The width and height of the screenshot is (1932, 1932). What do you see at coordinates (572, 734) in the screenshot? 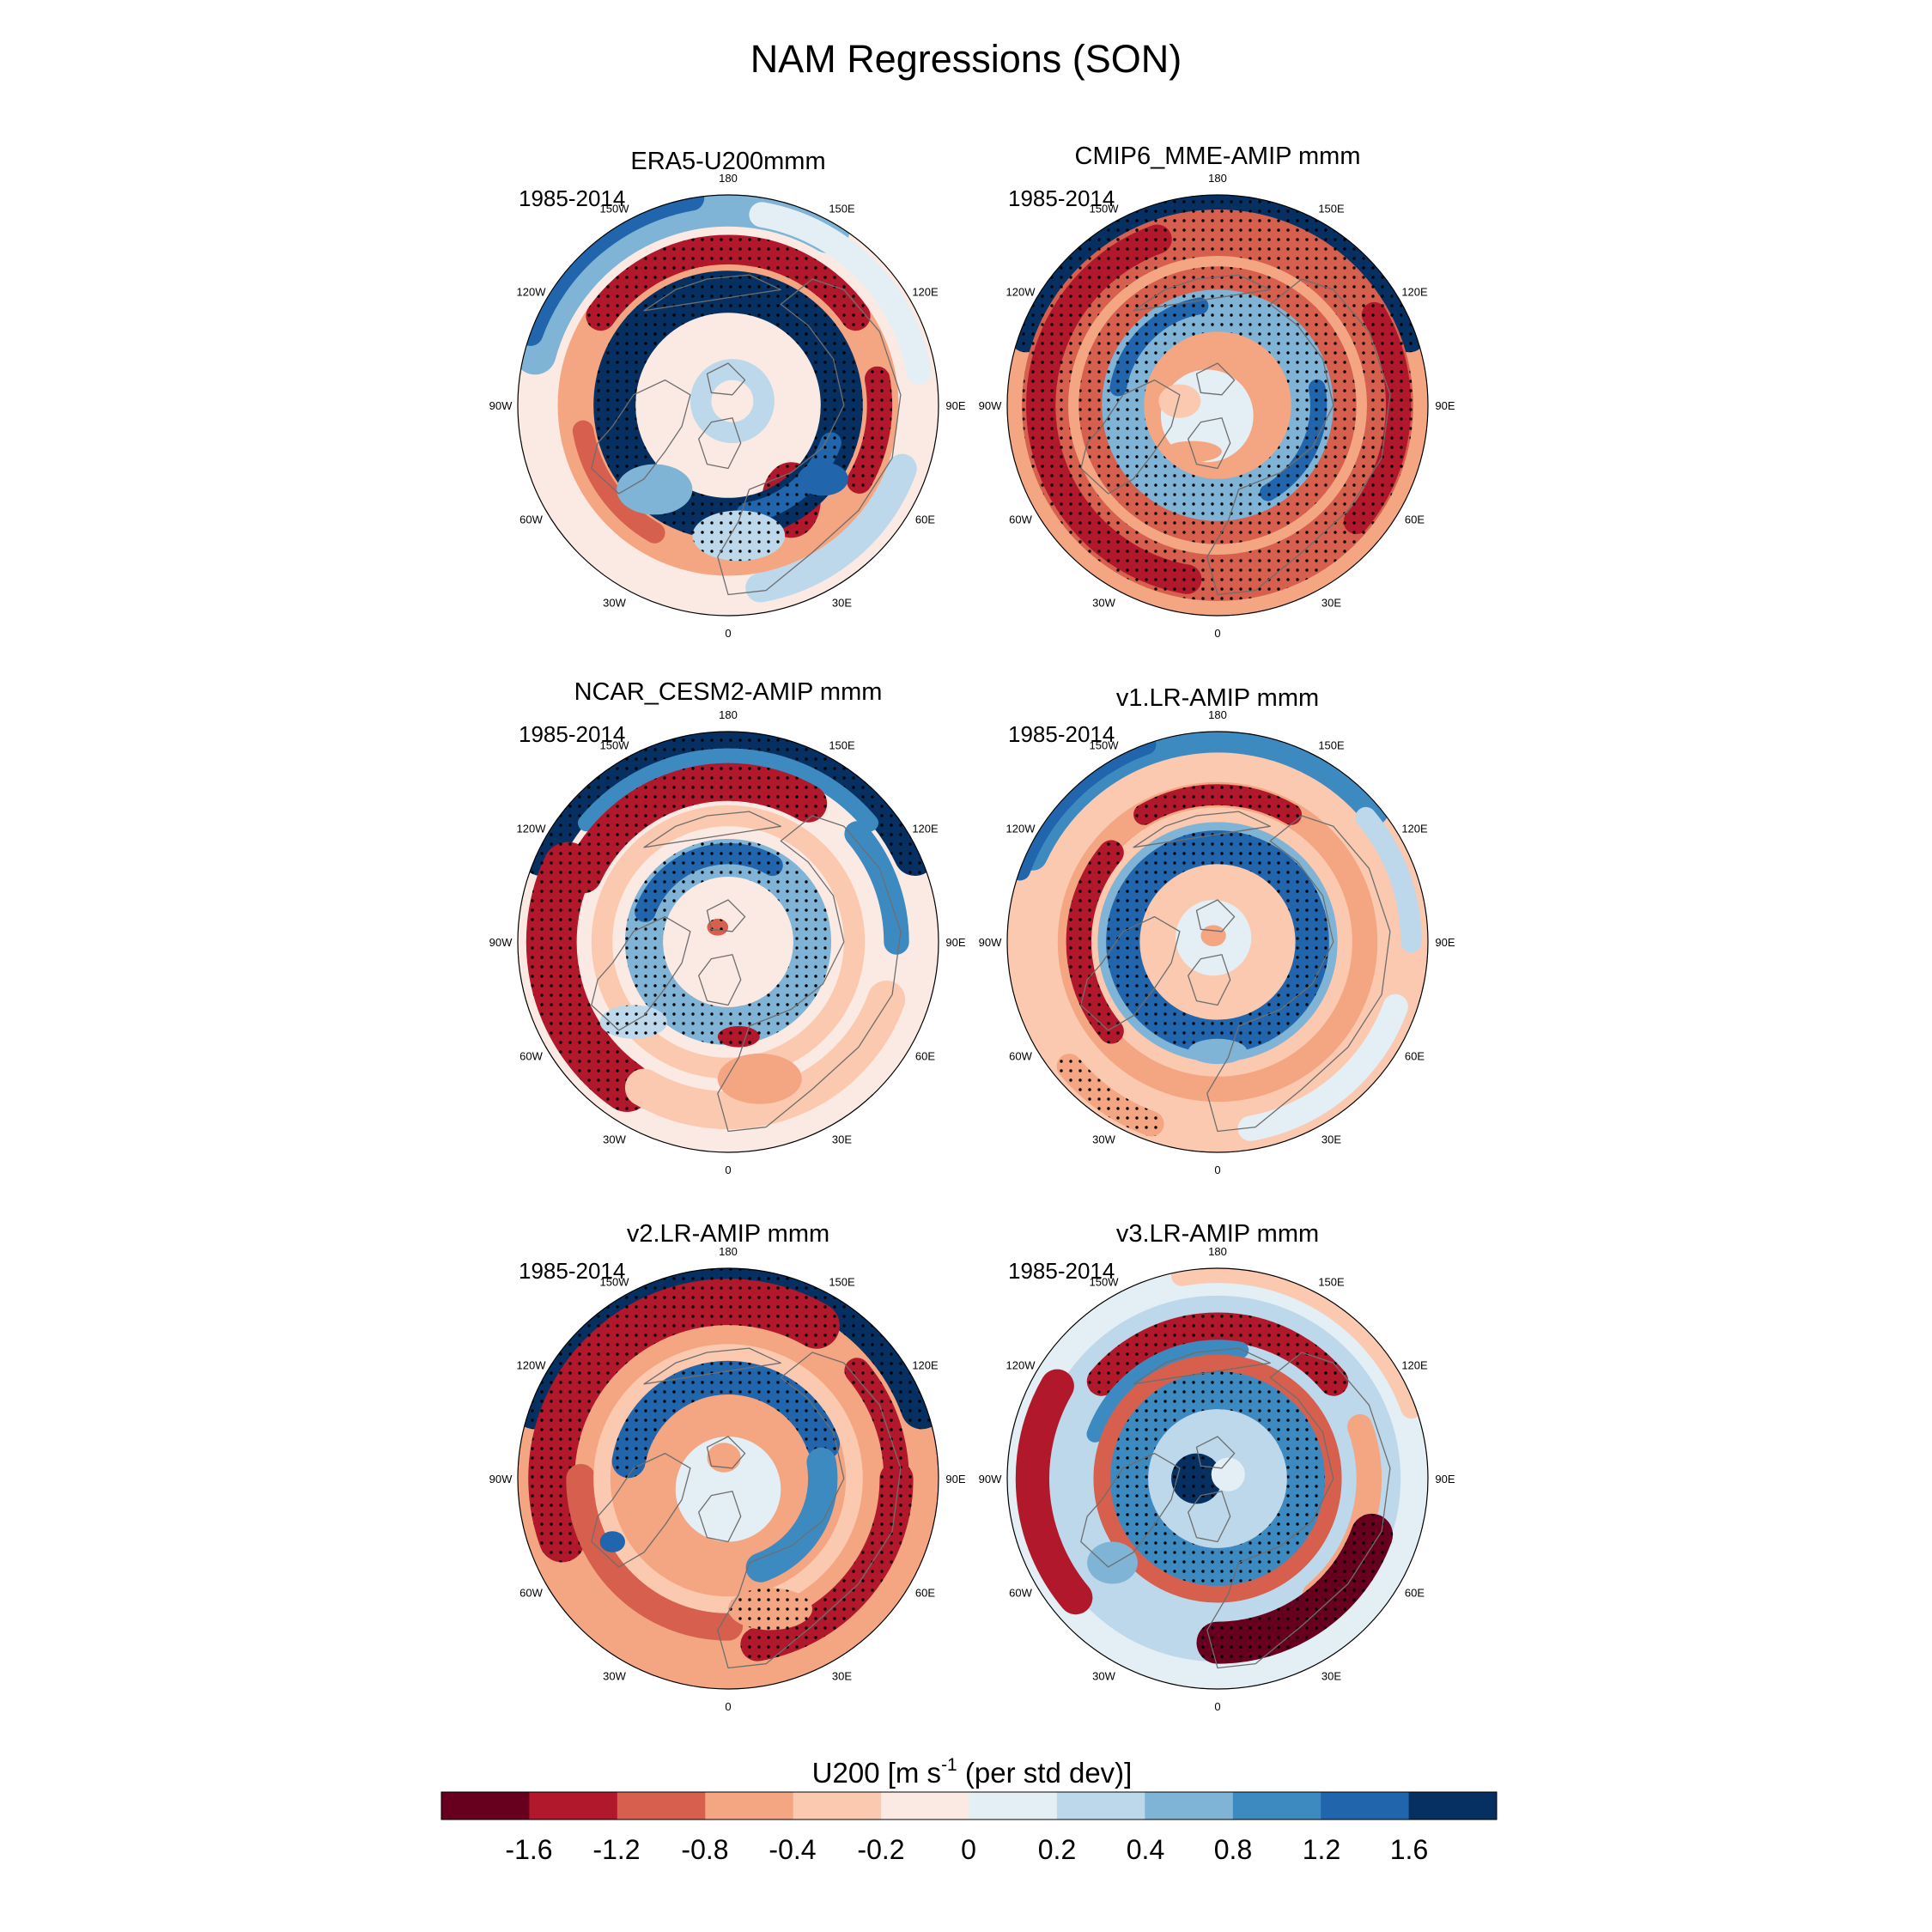
I see `period-label: 1985-2014` at bounding box center [572, 734].